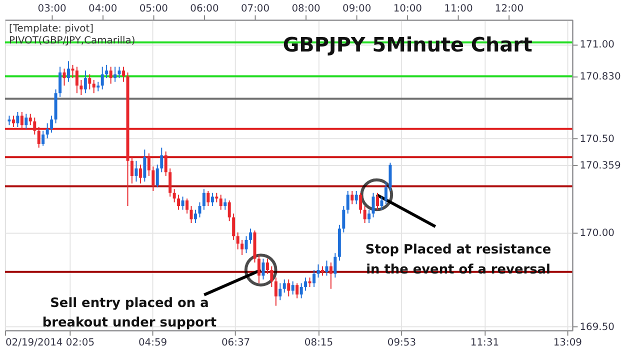 Image resolution: width=623 pixels, height=364 pixels. Describe the element at coordinates (50, 343) in the screenshot. I see `x-tick-label: 02/19/2014 02:05` at that location.